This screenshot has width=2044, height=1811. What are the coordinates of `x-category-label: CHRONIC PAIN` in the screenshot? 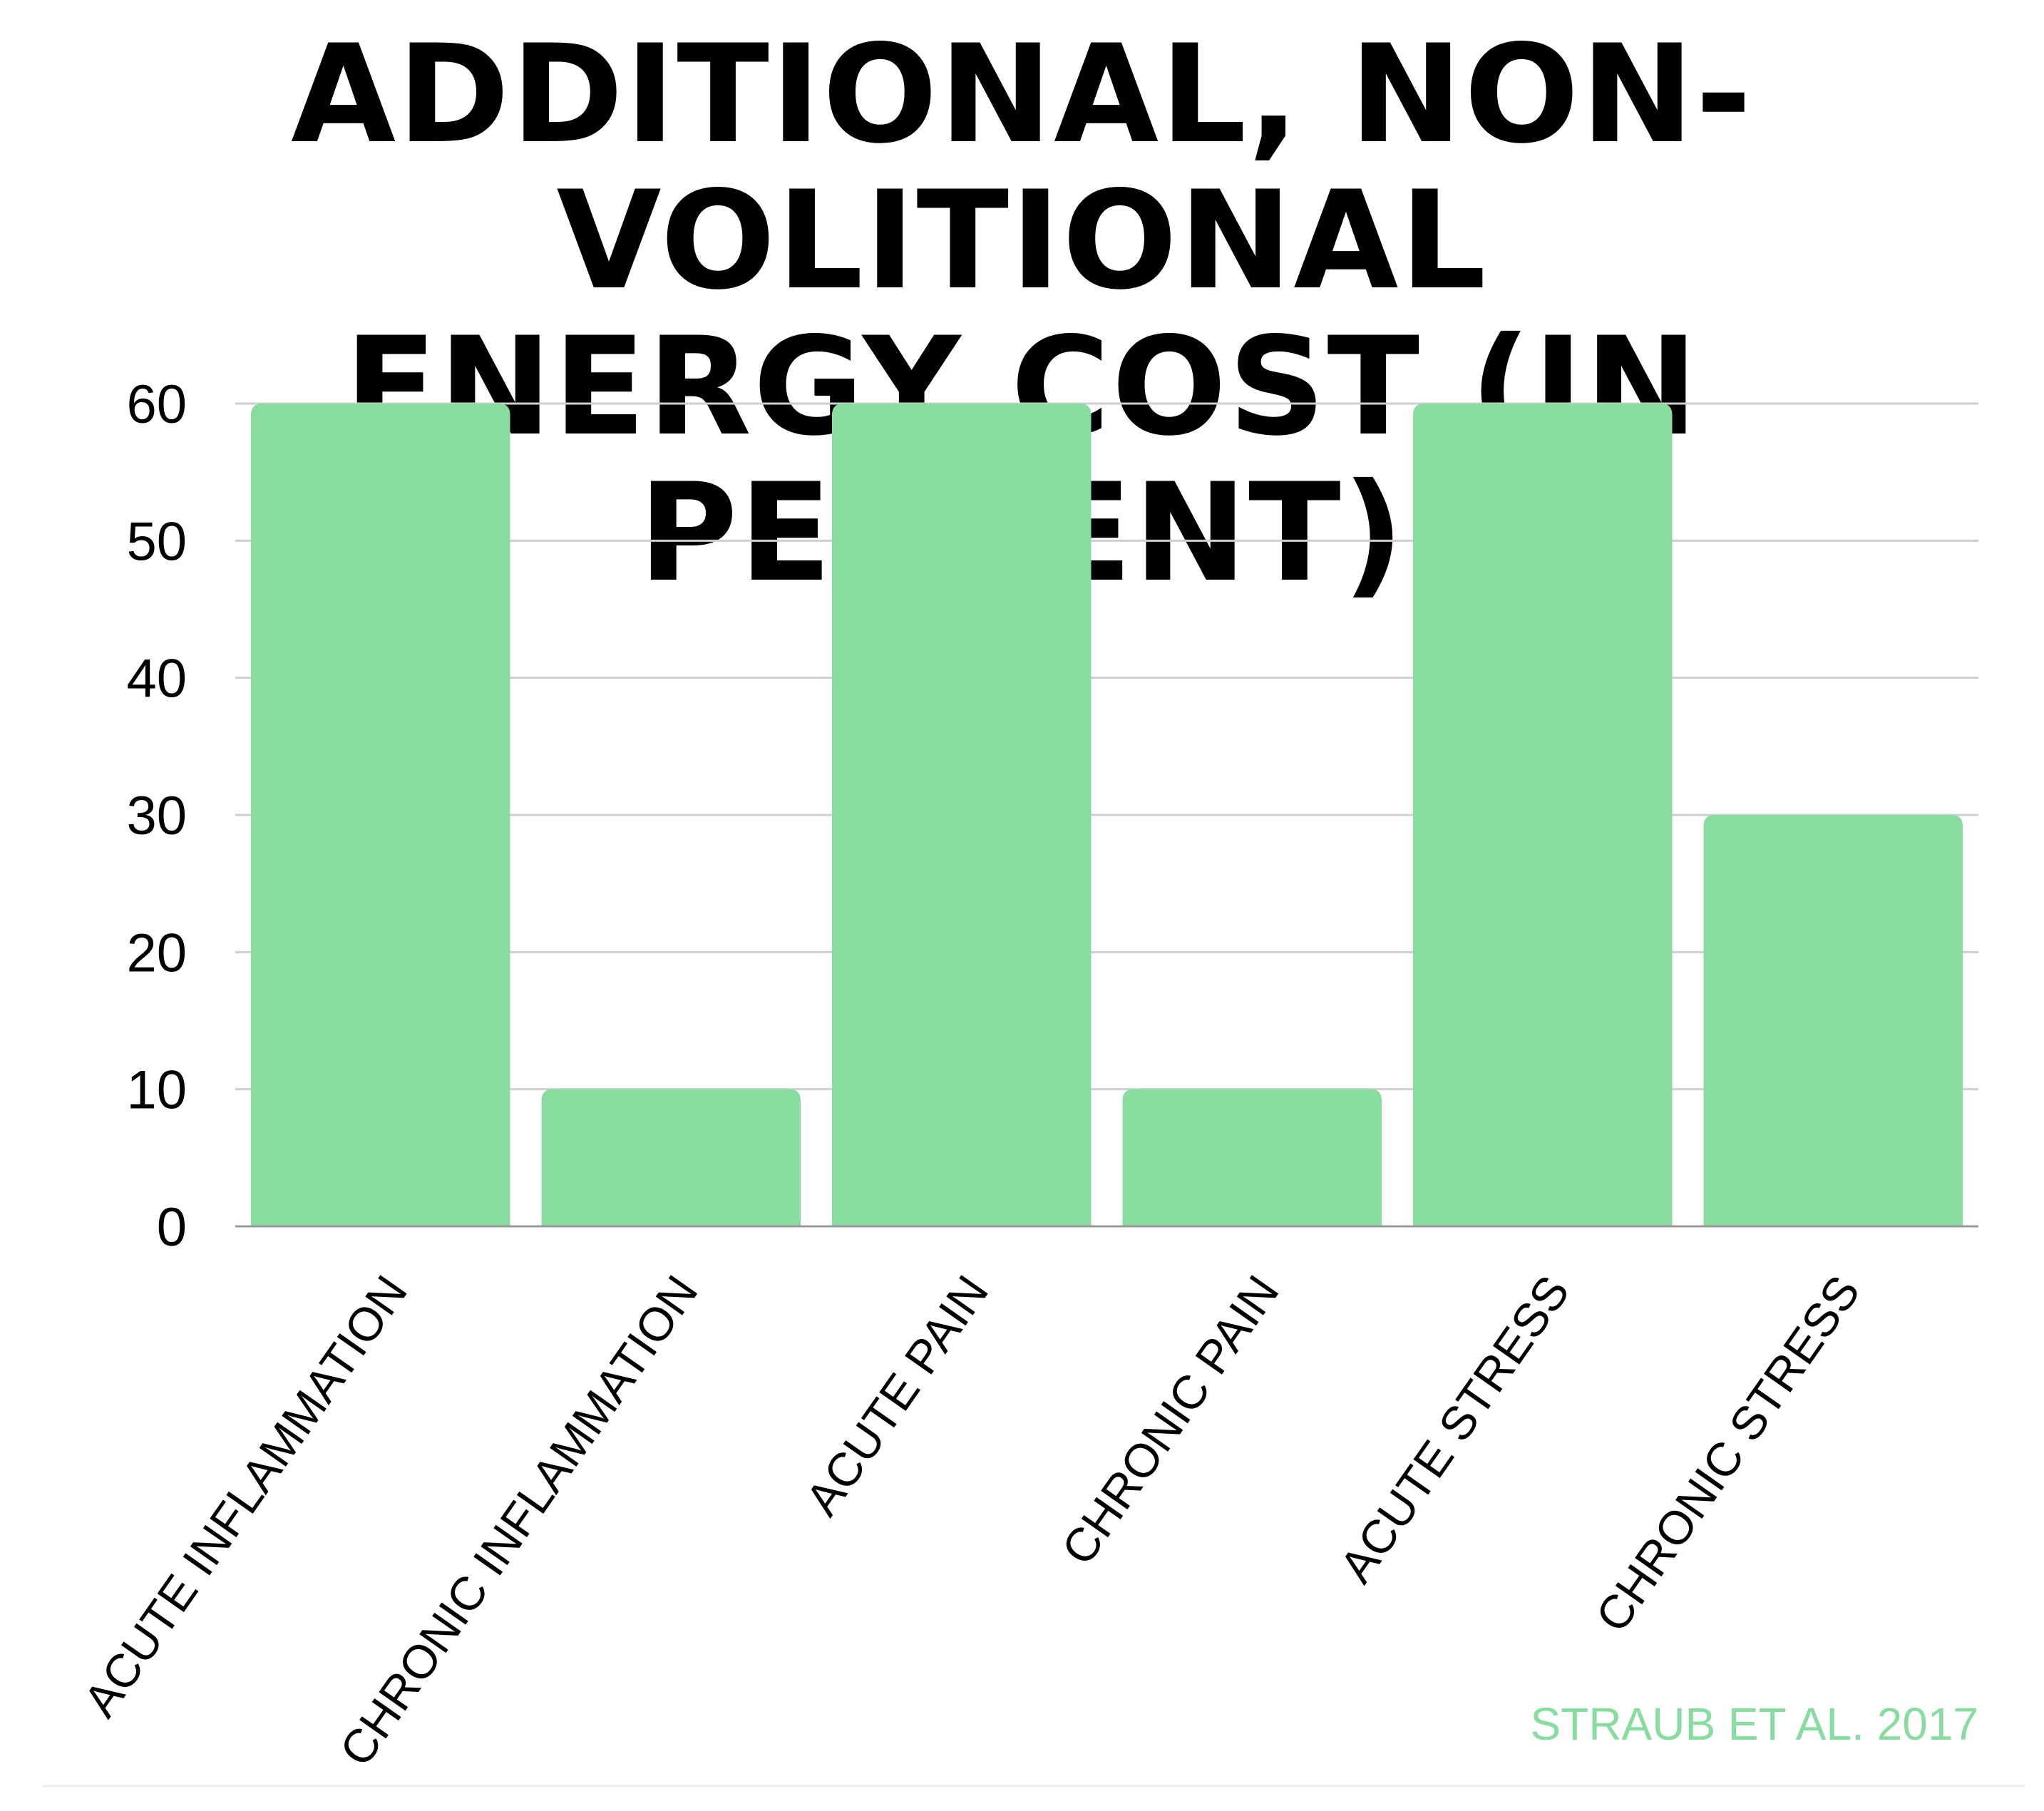 It's located at (1169, 1420).